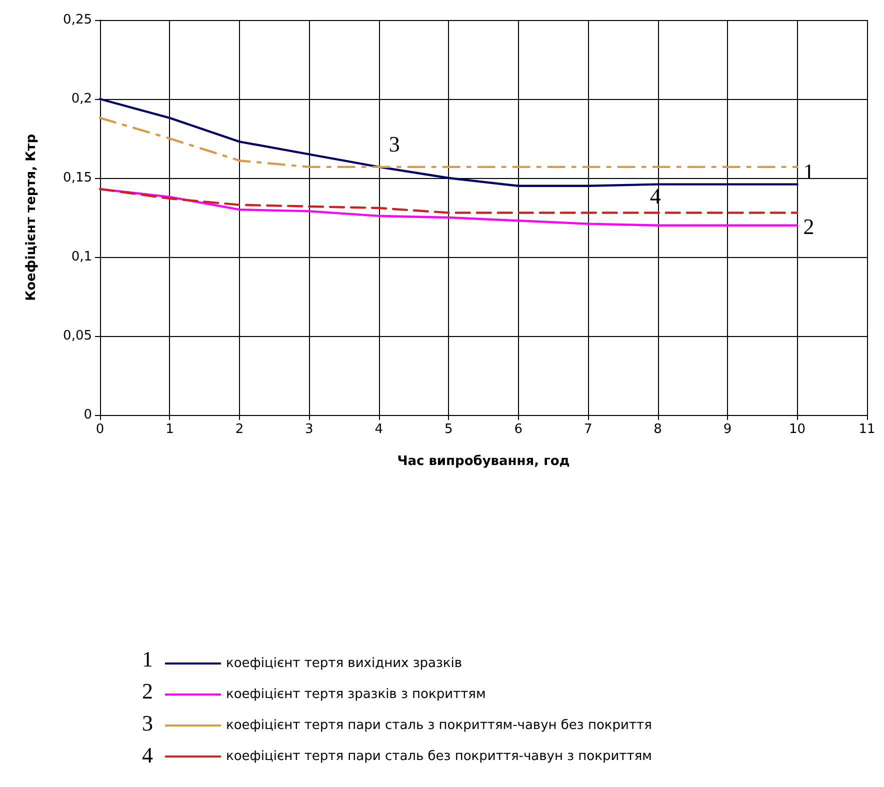 The height and width of the screenshot is (787, 884). Describe the element at coordinates (439, 725) in the screenshot. I see `legend-label: коефіцієнт тертя пари сталь з покриттям-чавун без покриття` at that location.